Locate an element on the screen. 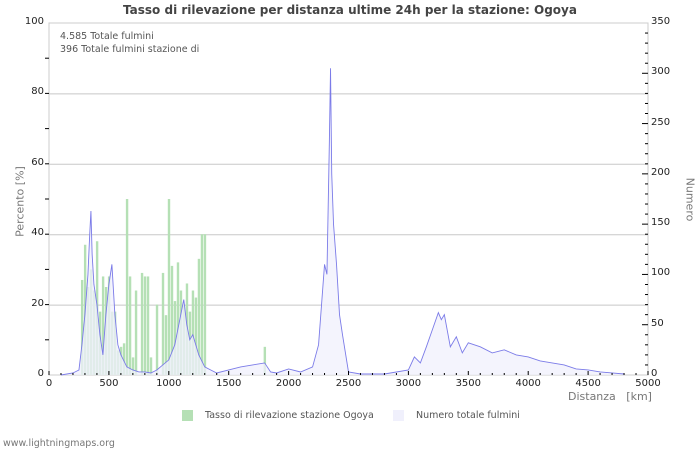  legend-item-total-strikes: Numero totale fulmini is located at coordinates (456, 415).